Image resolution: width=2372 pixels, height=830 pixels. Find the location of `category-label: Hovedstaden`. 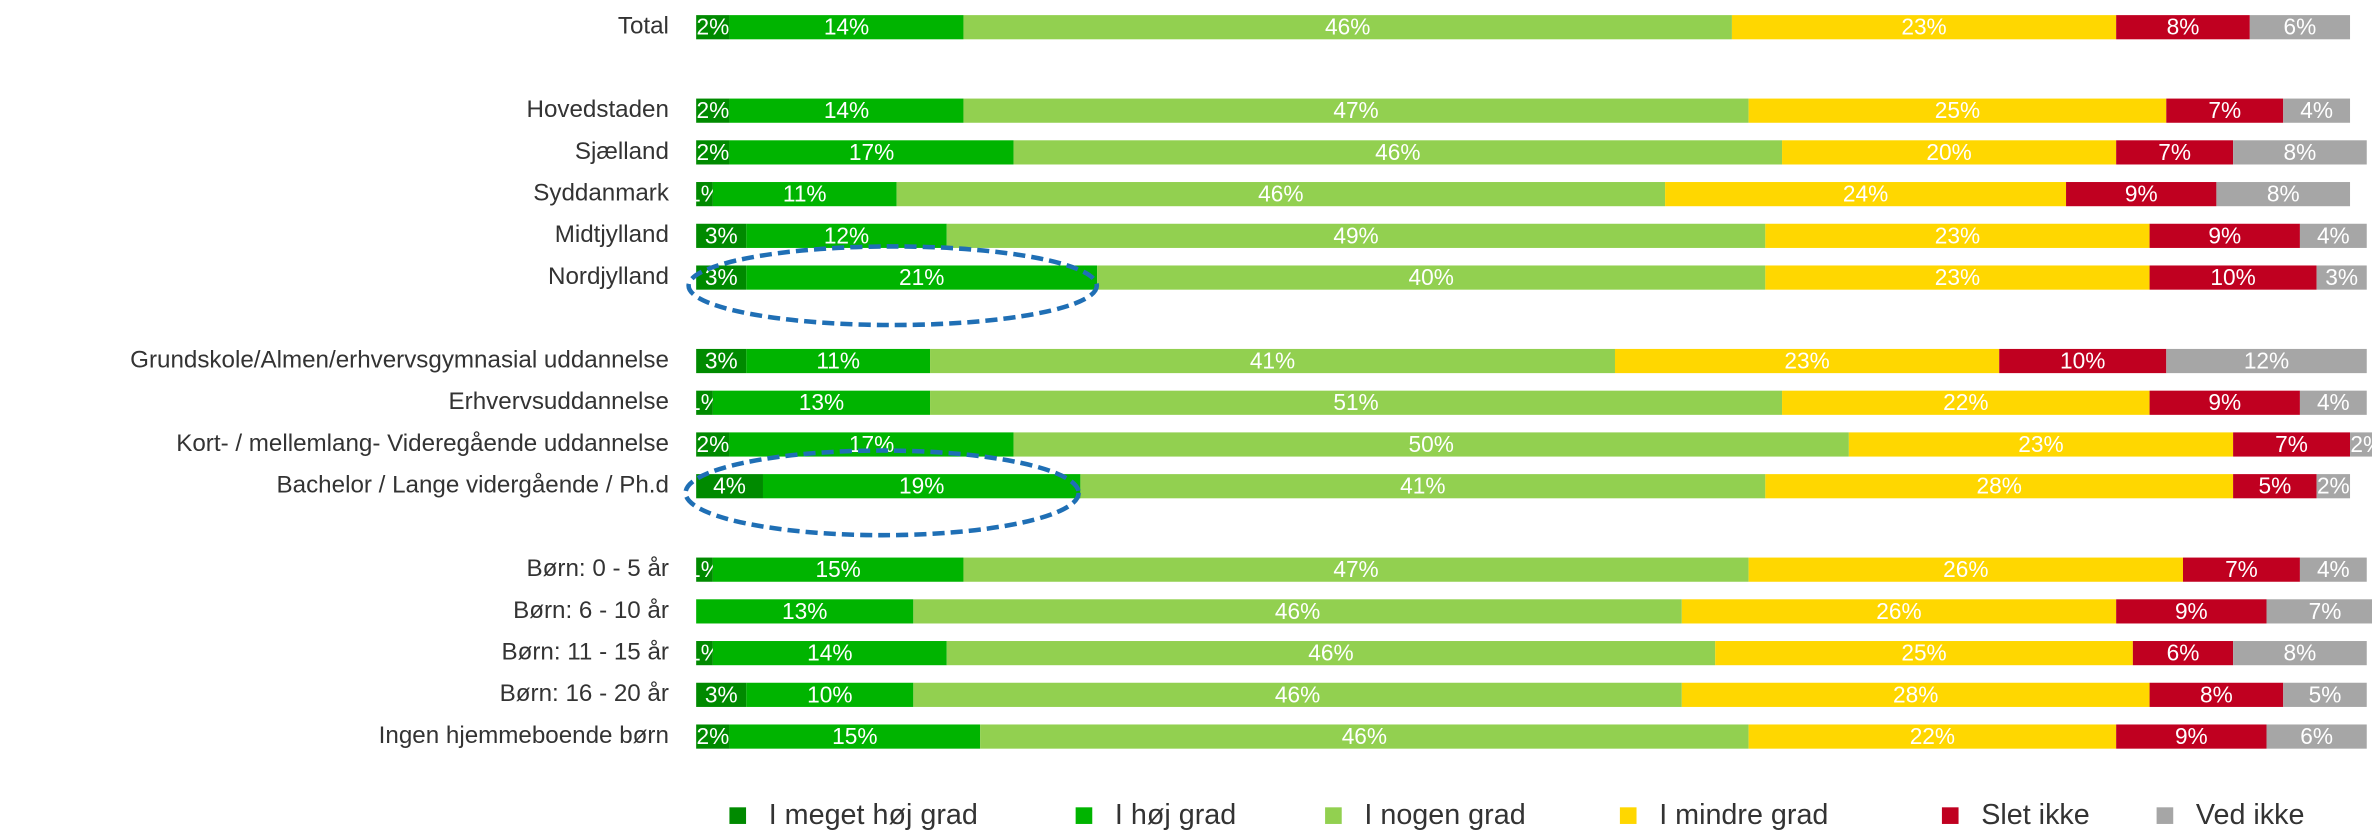

category-label: Hovedstaden is located at coordinates (597, 109).